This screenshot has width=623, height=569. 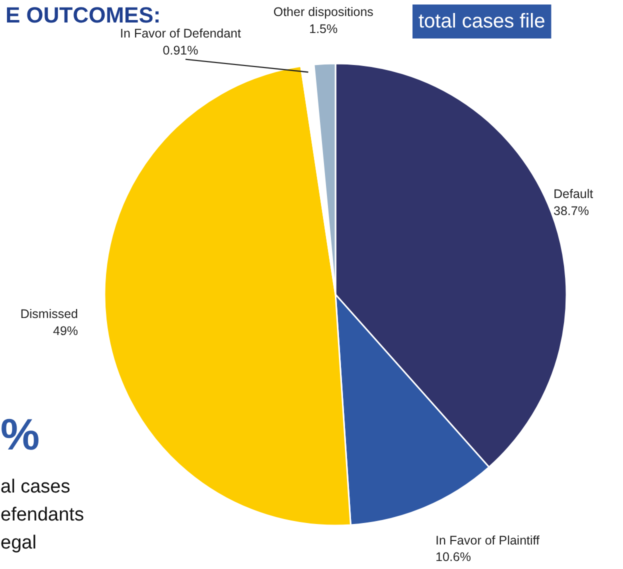 I want to click on slice-label: In Favor of Defendant, so click(x=181, y=33).